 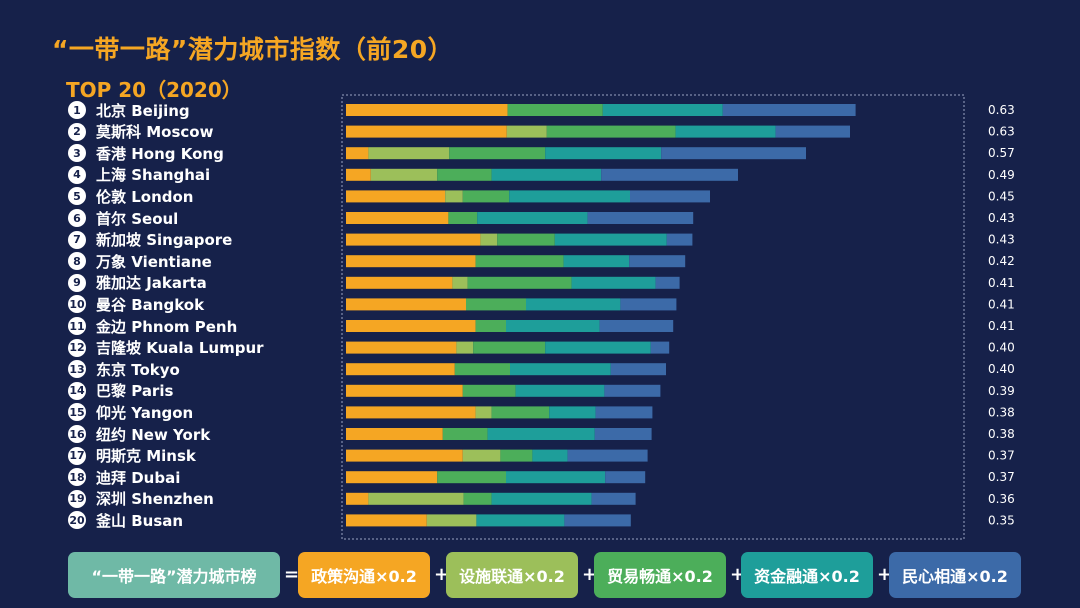 What do you see at coordinates (77, 261) in the screenshot?
I see `rank-badge: 8` at bounding box center [77, 261].